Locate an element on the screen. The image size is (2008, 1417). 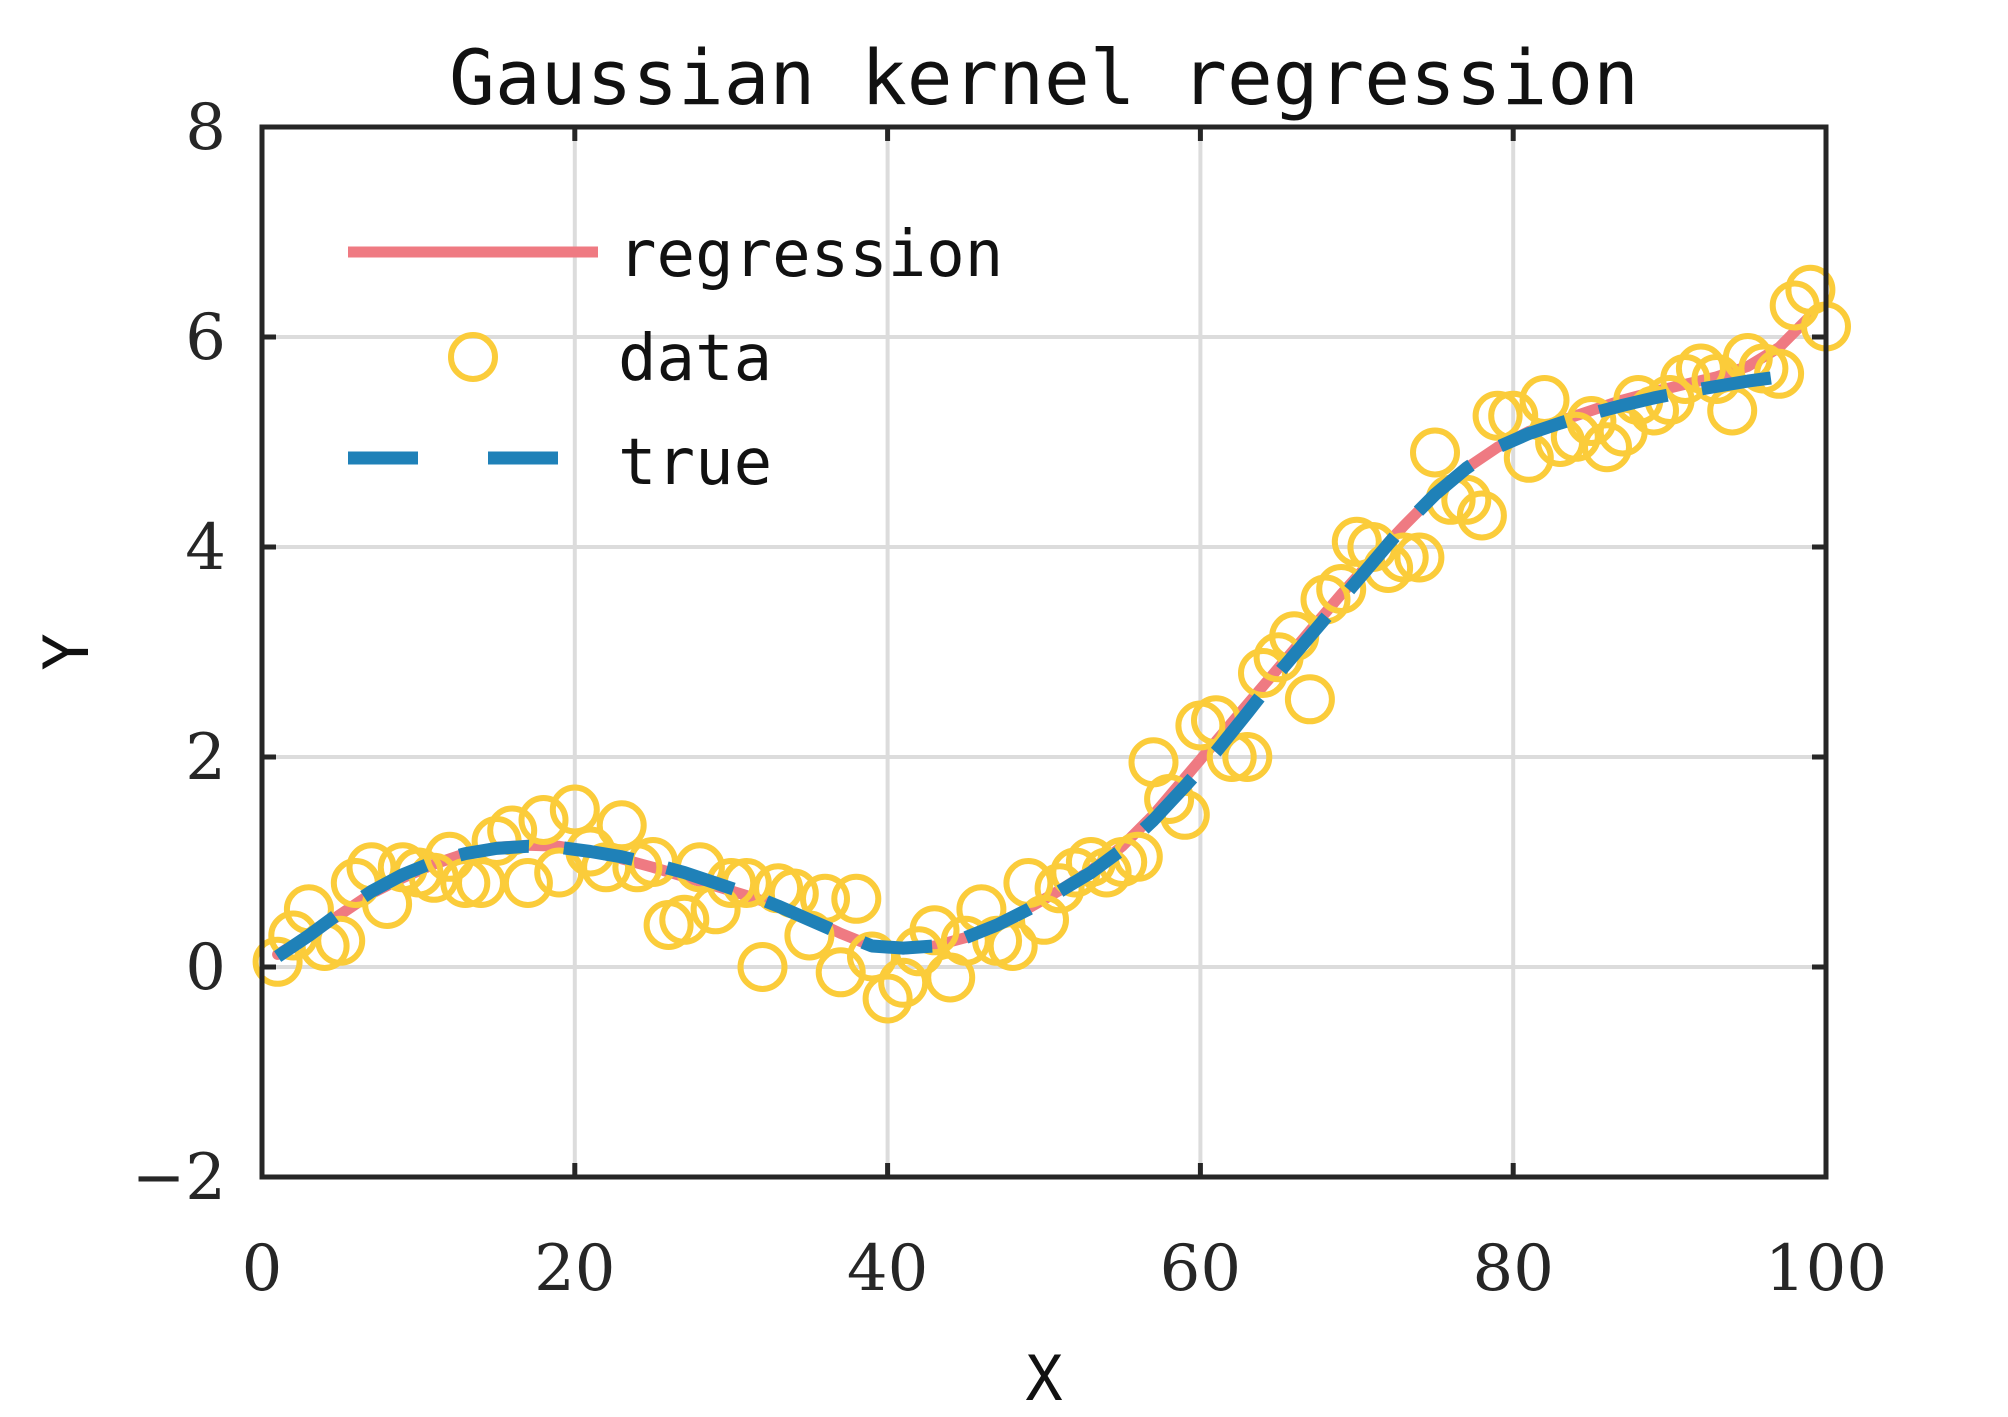
legend-true-label: true is located at coordinates (695, 463).